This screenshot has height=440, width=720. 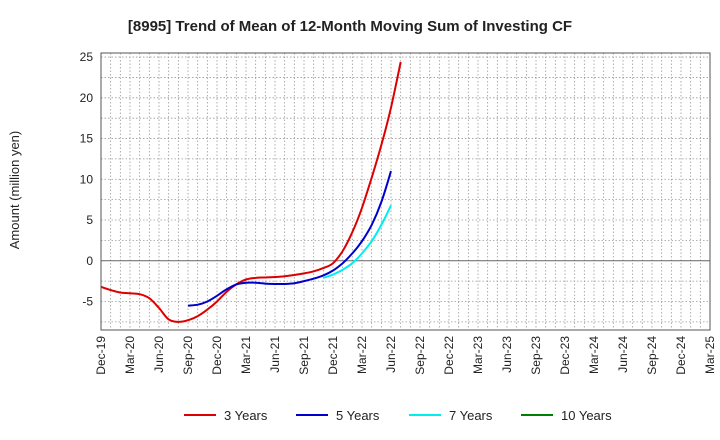 What do you see at coordinates (710, 355) in the screenshot?
I see `x-tick-label: Mar-25` at bounding box center [710, 355].